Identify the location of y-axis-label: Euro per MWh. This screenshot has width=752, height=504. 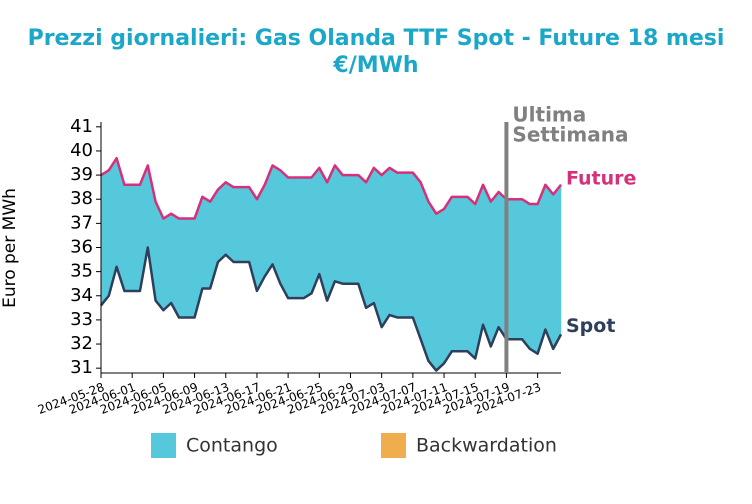
(10, 248).